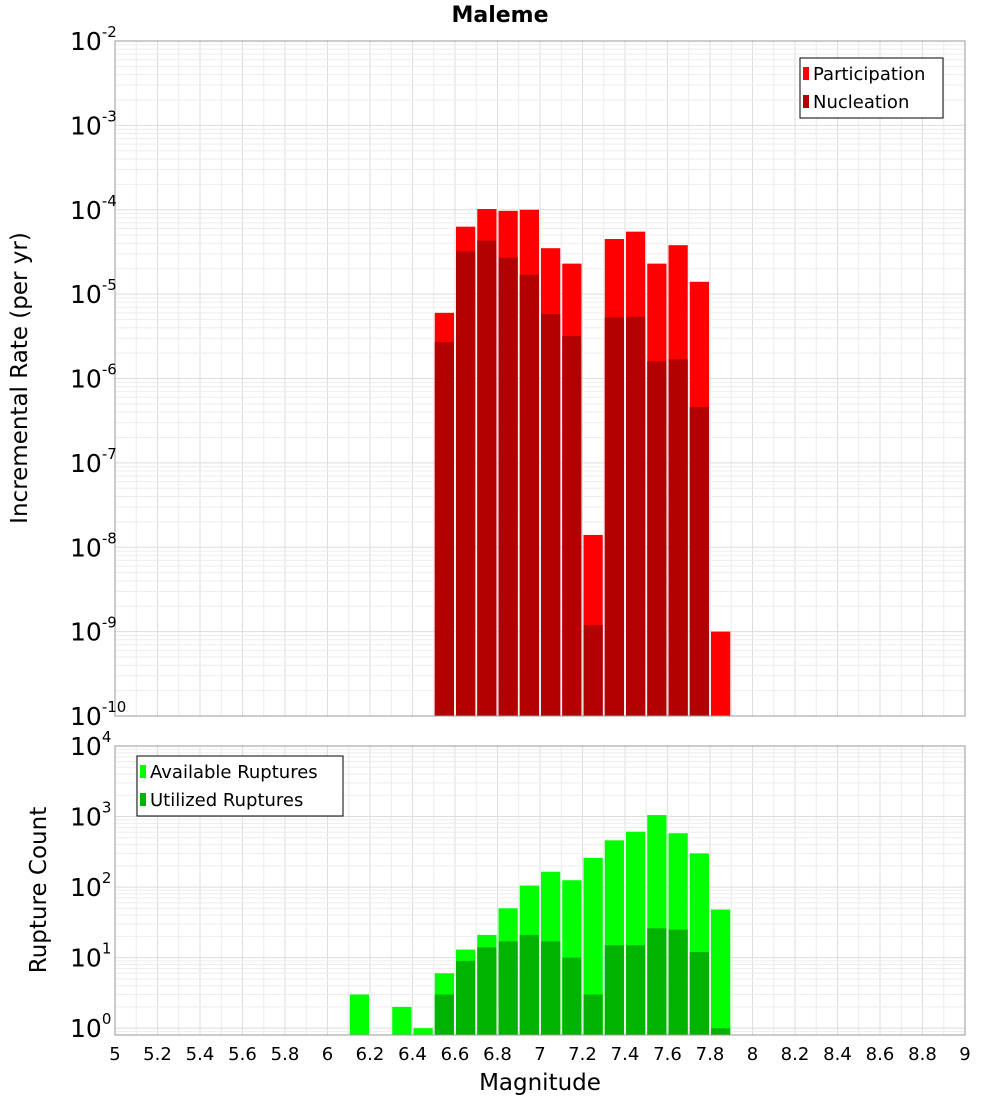  What do you see at coordinates (234, 772) in the screenshot?
I see `bottom-legend-label: Available Ruptures` at bounding box center [234, 772].